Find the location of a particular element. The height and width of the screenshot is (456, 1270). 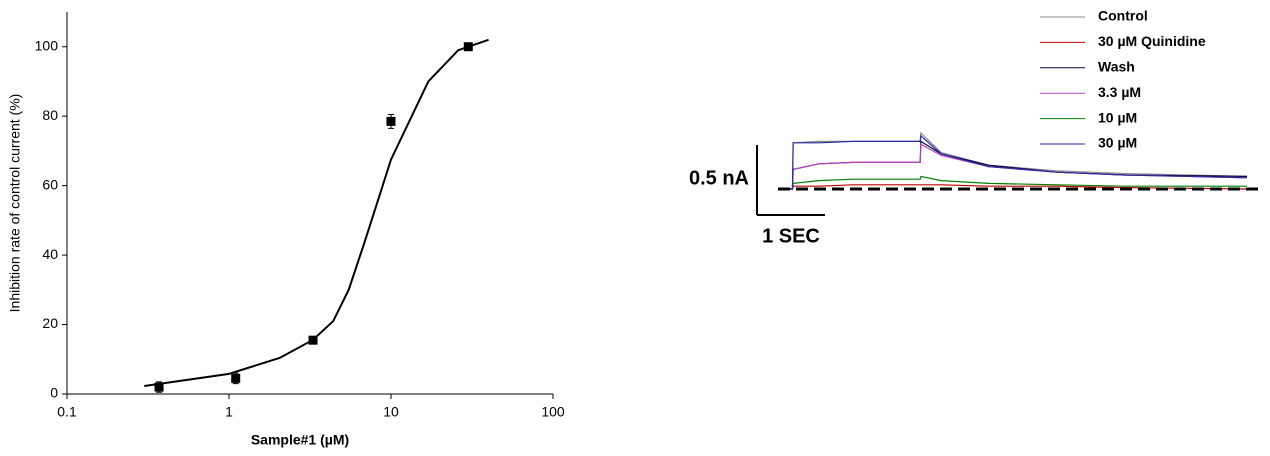

y-axis-label: Inhibition rate of control current (%) is located at coordinates (15, 203).